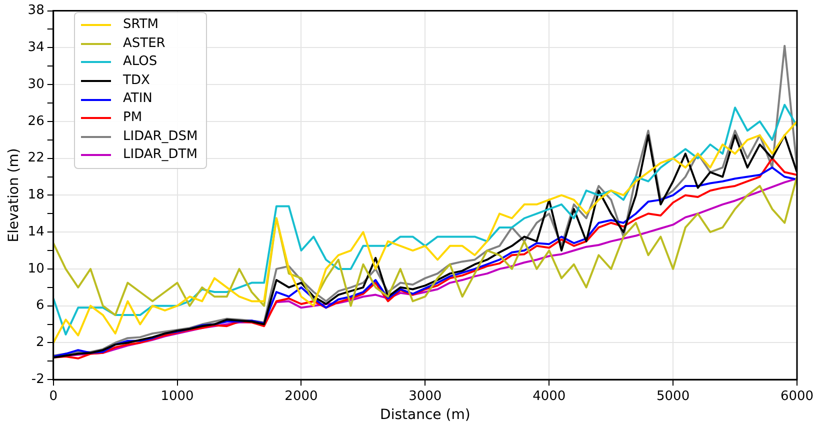 The width and height of the screenshot is (829, 428). What do you see at coordinates (132, 117) in the screenshot?
I see `legend-label: PM` at bounding box center [132, 117].